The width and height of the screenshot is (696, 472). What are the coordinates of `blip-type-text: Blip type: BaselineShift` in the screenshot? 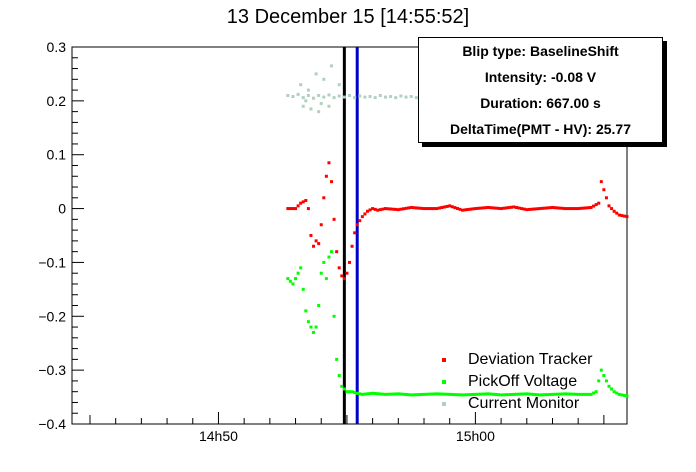 It's located at (540, 51).